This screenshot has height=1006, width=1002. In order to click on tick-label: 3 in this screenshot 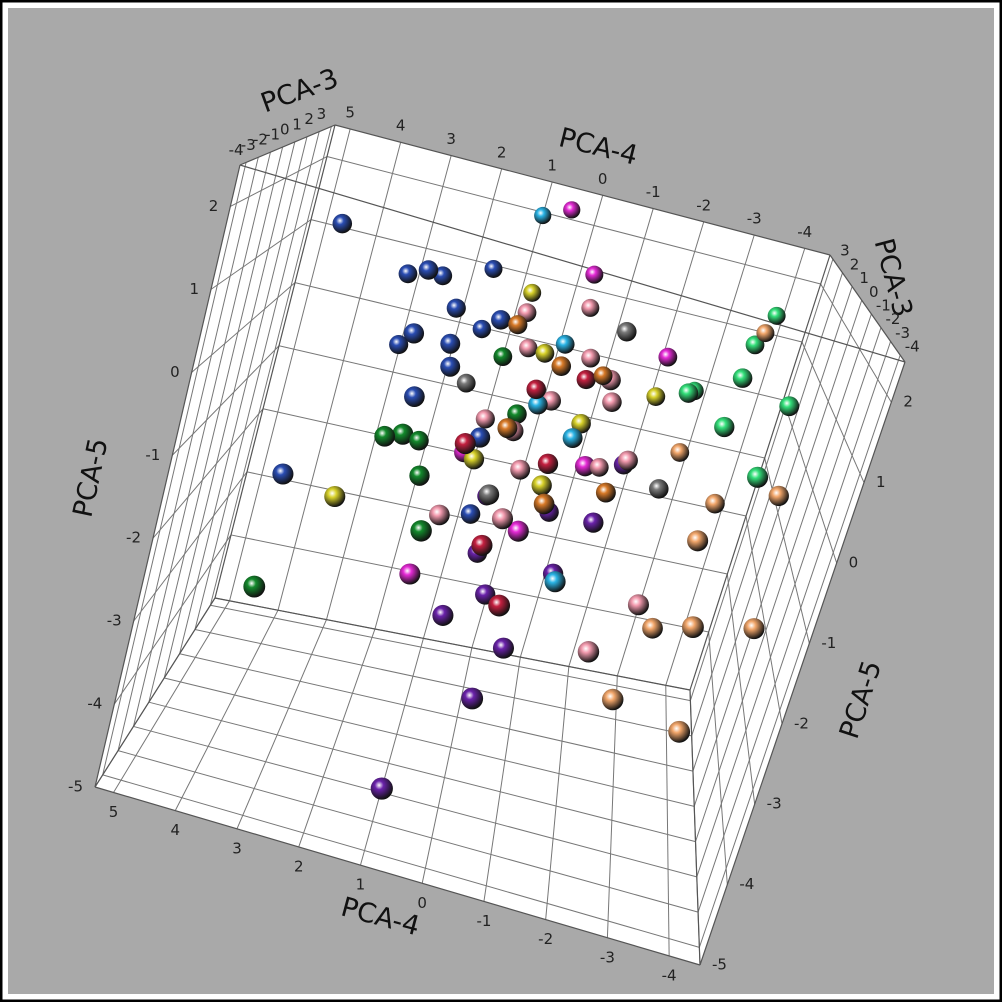, I will do `click(451, 139)`.